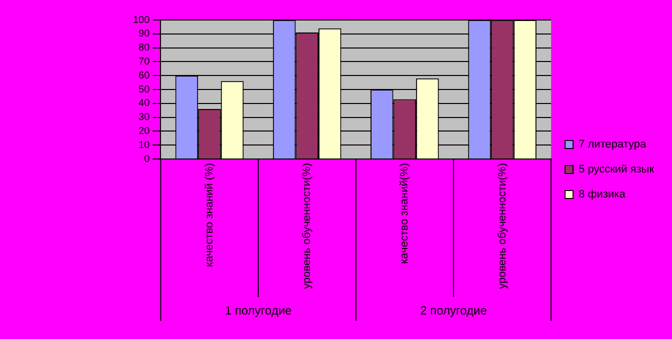 The image size is (672, 339). Describe the element at coordinates (602, 194) in the screenshot. I see `legend-label: 8 физика` at that location.